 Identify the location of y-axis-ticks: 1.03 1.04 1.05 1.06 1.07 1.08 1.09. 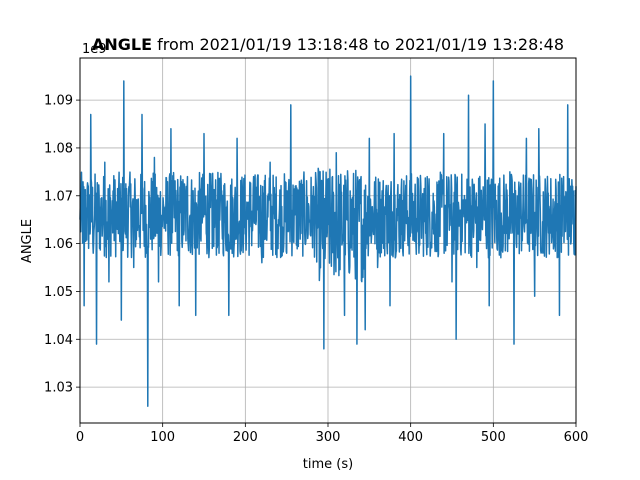
(62, 245).